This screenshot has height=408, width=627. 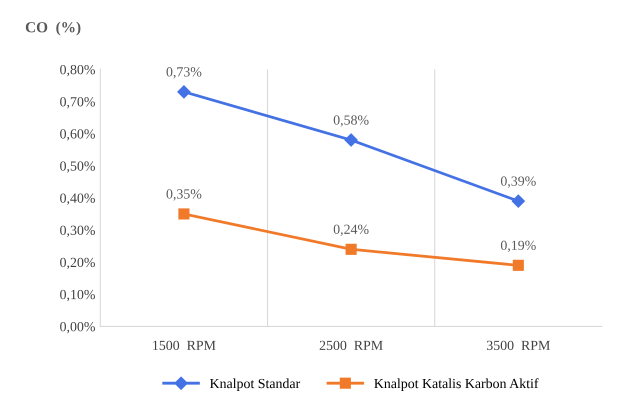 I want to click on data-label: 0,19%, so click(x=518, y=246).